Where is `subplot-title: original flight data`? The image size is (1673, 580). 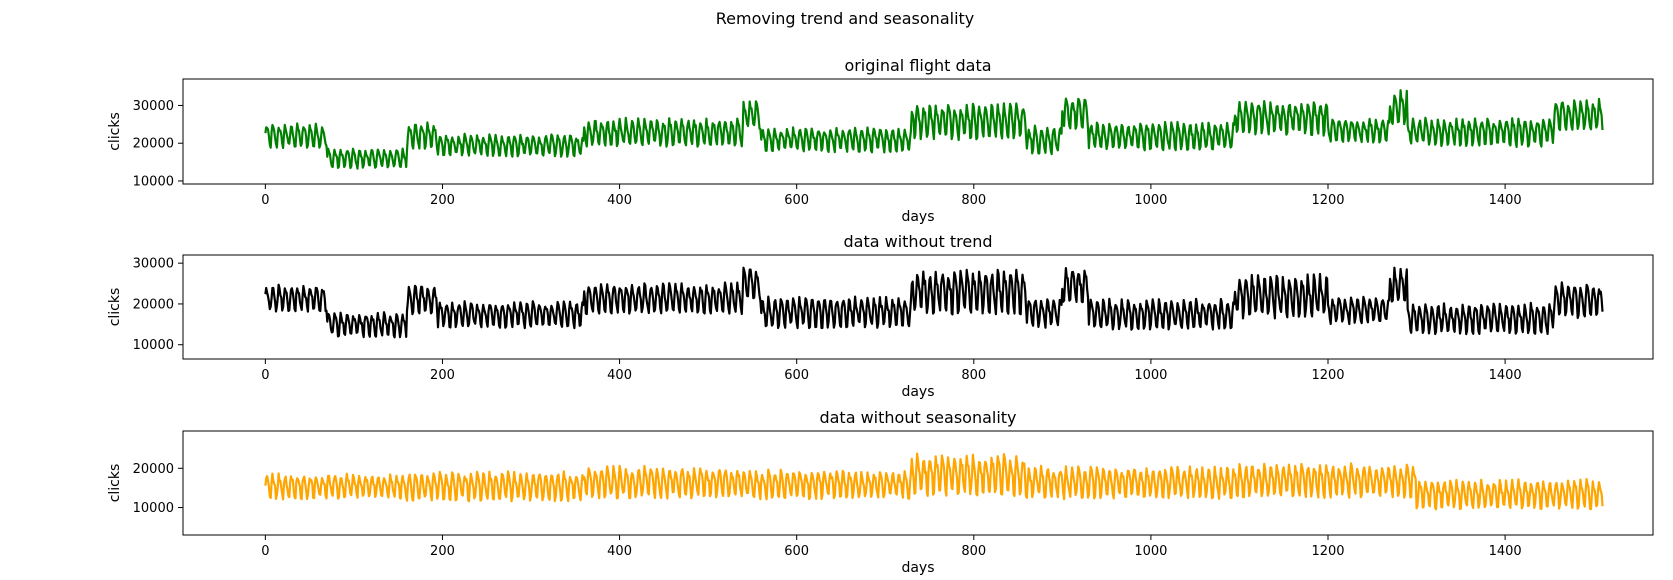
subplot-title: original flight data is located at coordinates (917, 65).